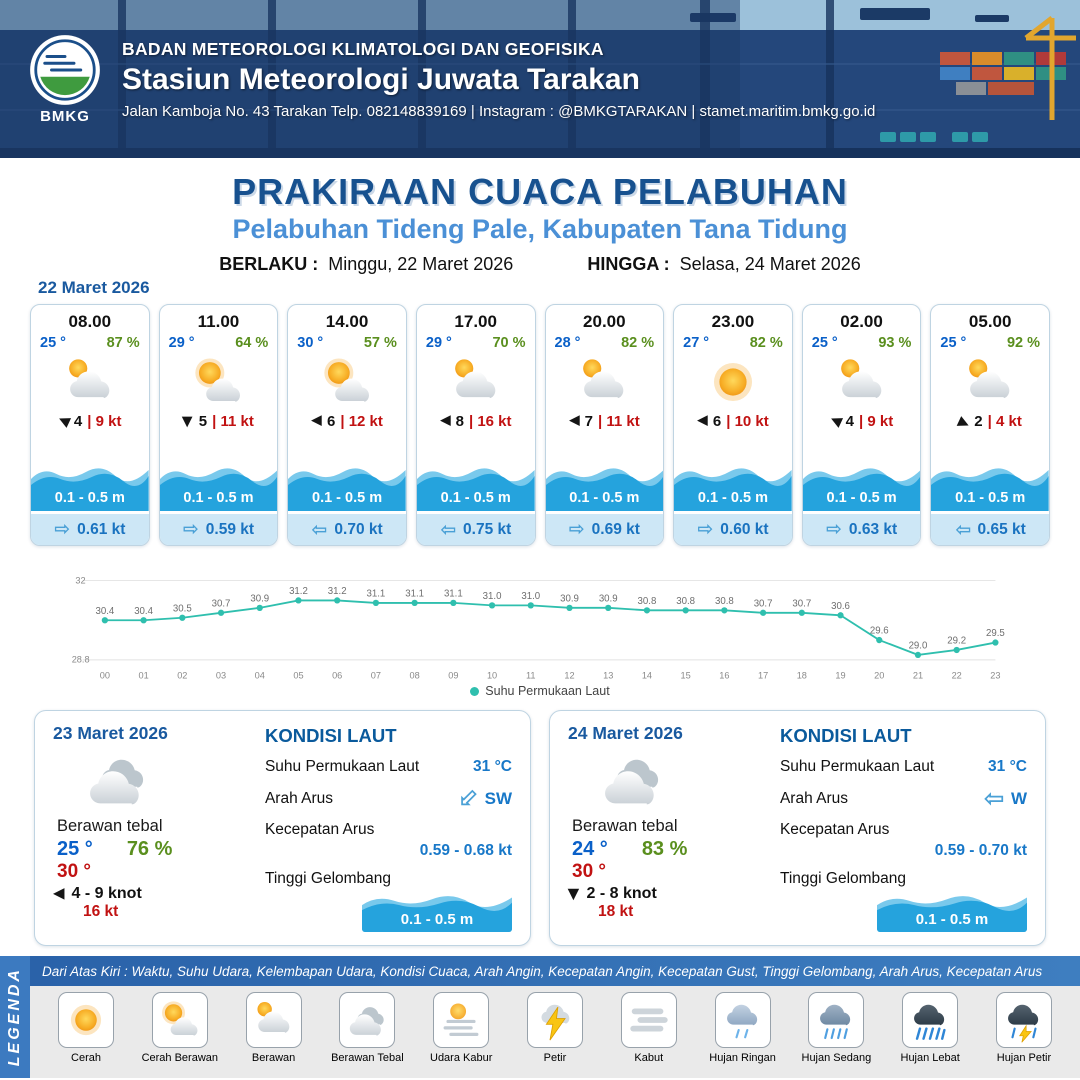 This screenshot has height=1080, width=1080. Describe the element at coordinates (218, 528) in the screenshot. I see `current-row: ⇨ 0.59 kt` at that location.